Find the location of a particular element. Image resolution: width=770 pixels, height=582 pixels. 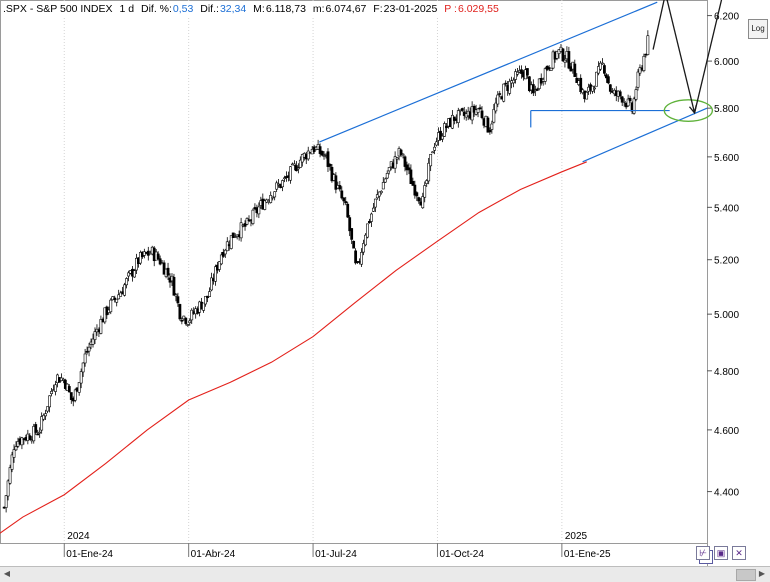

y-tick-label: 4.600 is located at coordinates (726, 431).